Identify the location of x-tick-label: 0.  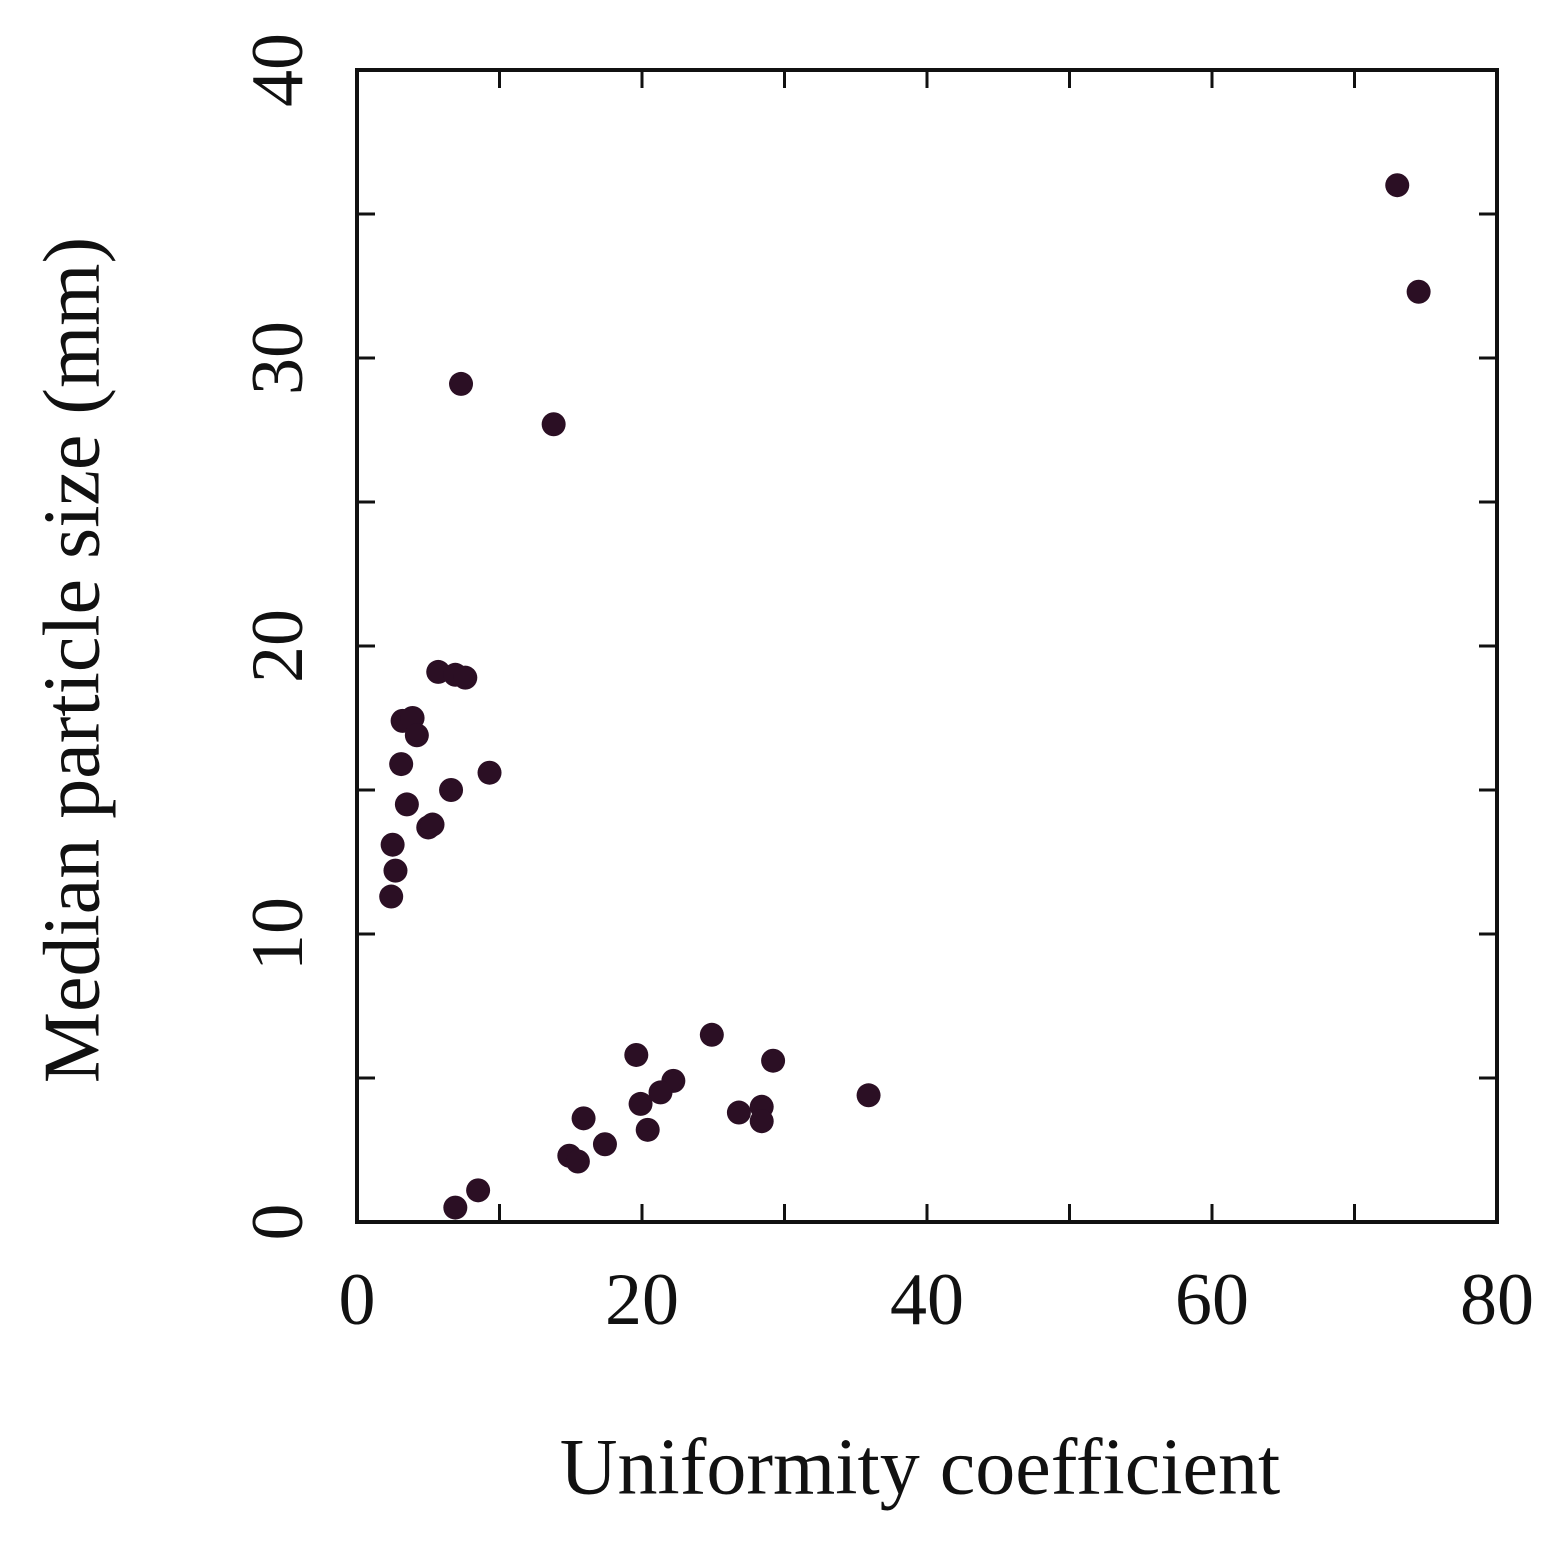
(357, 1300).